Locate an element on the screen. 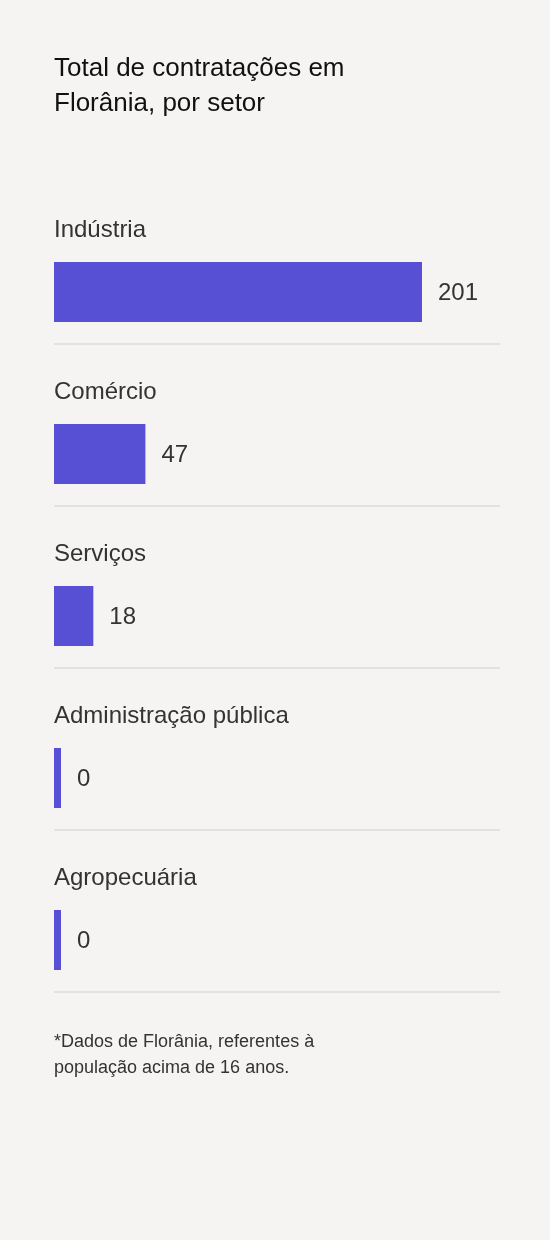 The height and width of the screenshot is (1240, 550). y-tick-label: Comércio is located at coordinates (105, 390).